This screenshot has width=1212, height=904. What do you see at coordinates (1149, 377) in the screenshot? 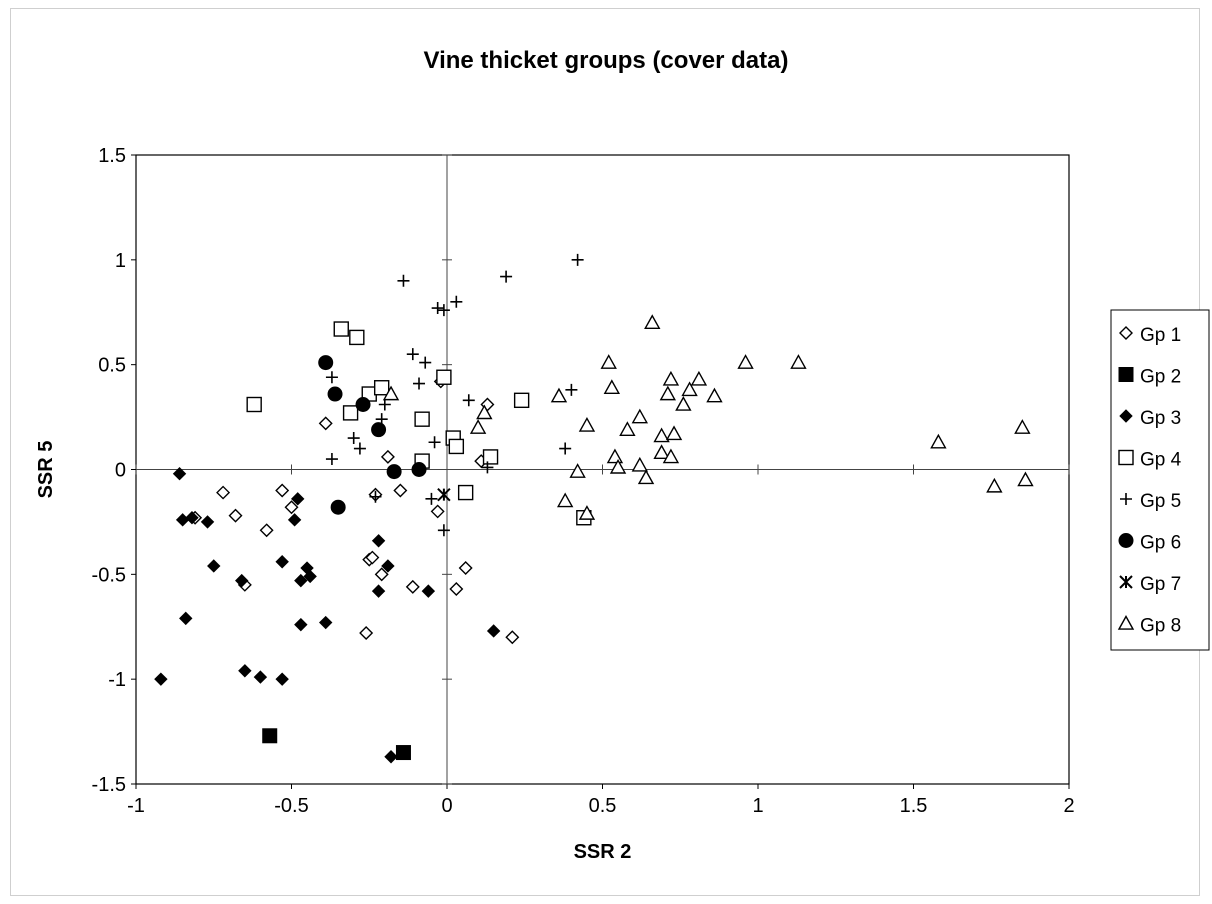
I see `legend-item: Gp 2` at bounding box center [1149, 377].